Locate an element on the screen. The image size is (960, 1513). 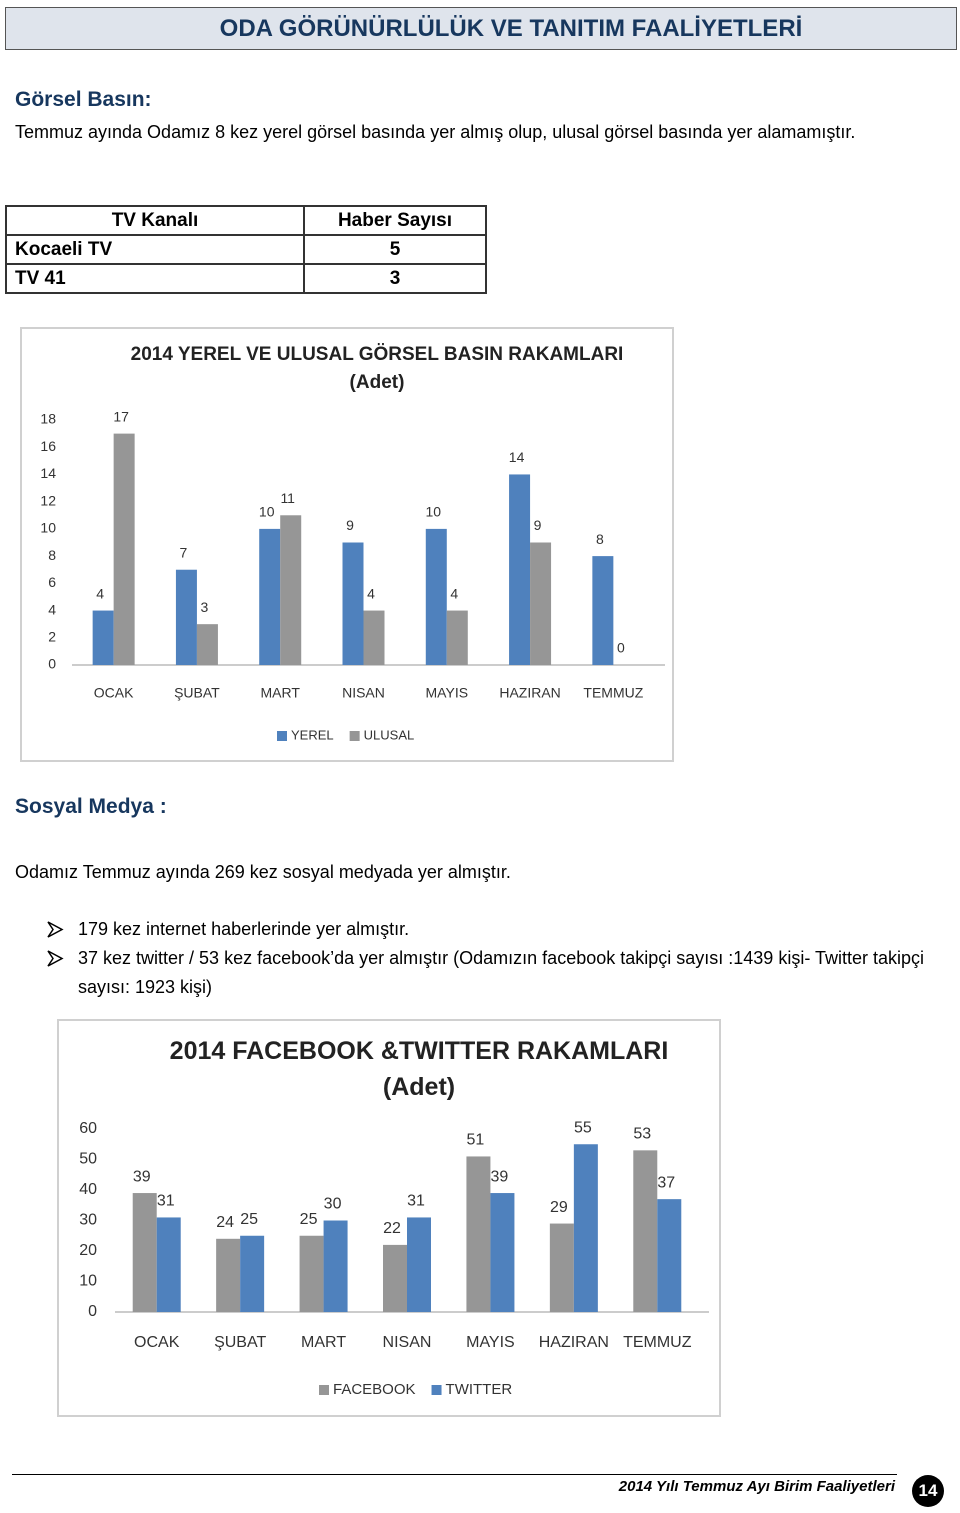
data-label: 25 is located at coordinates (309, 1219).